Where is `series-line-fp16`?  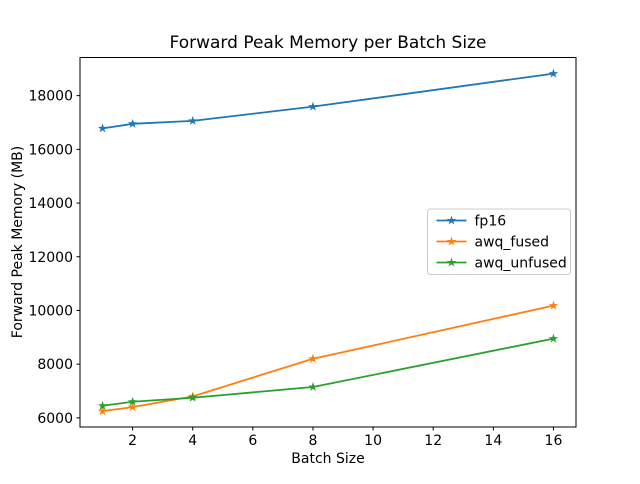
series-line-fp16 is located at coordinates (328, 101).